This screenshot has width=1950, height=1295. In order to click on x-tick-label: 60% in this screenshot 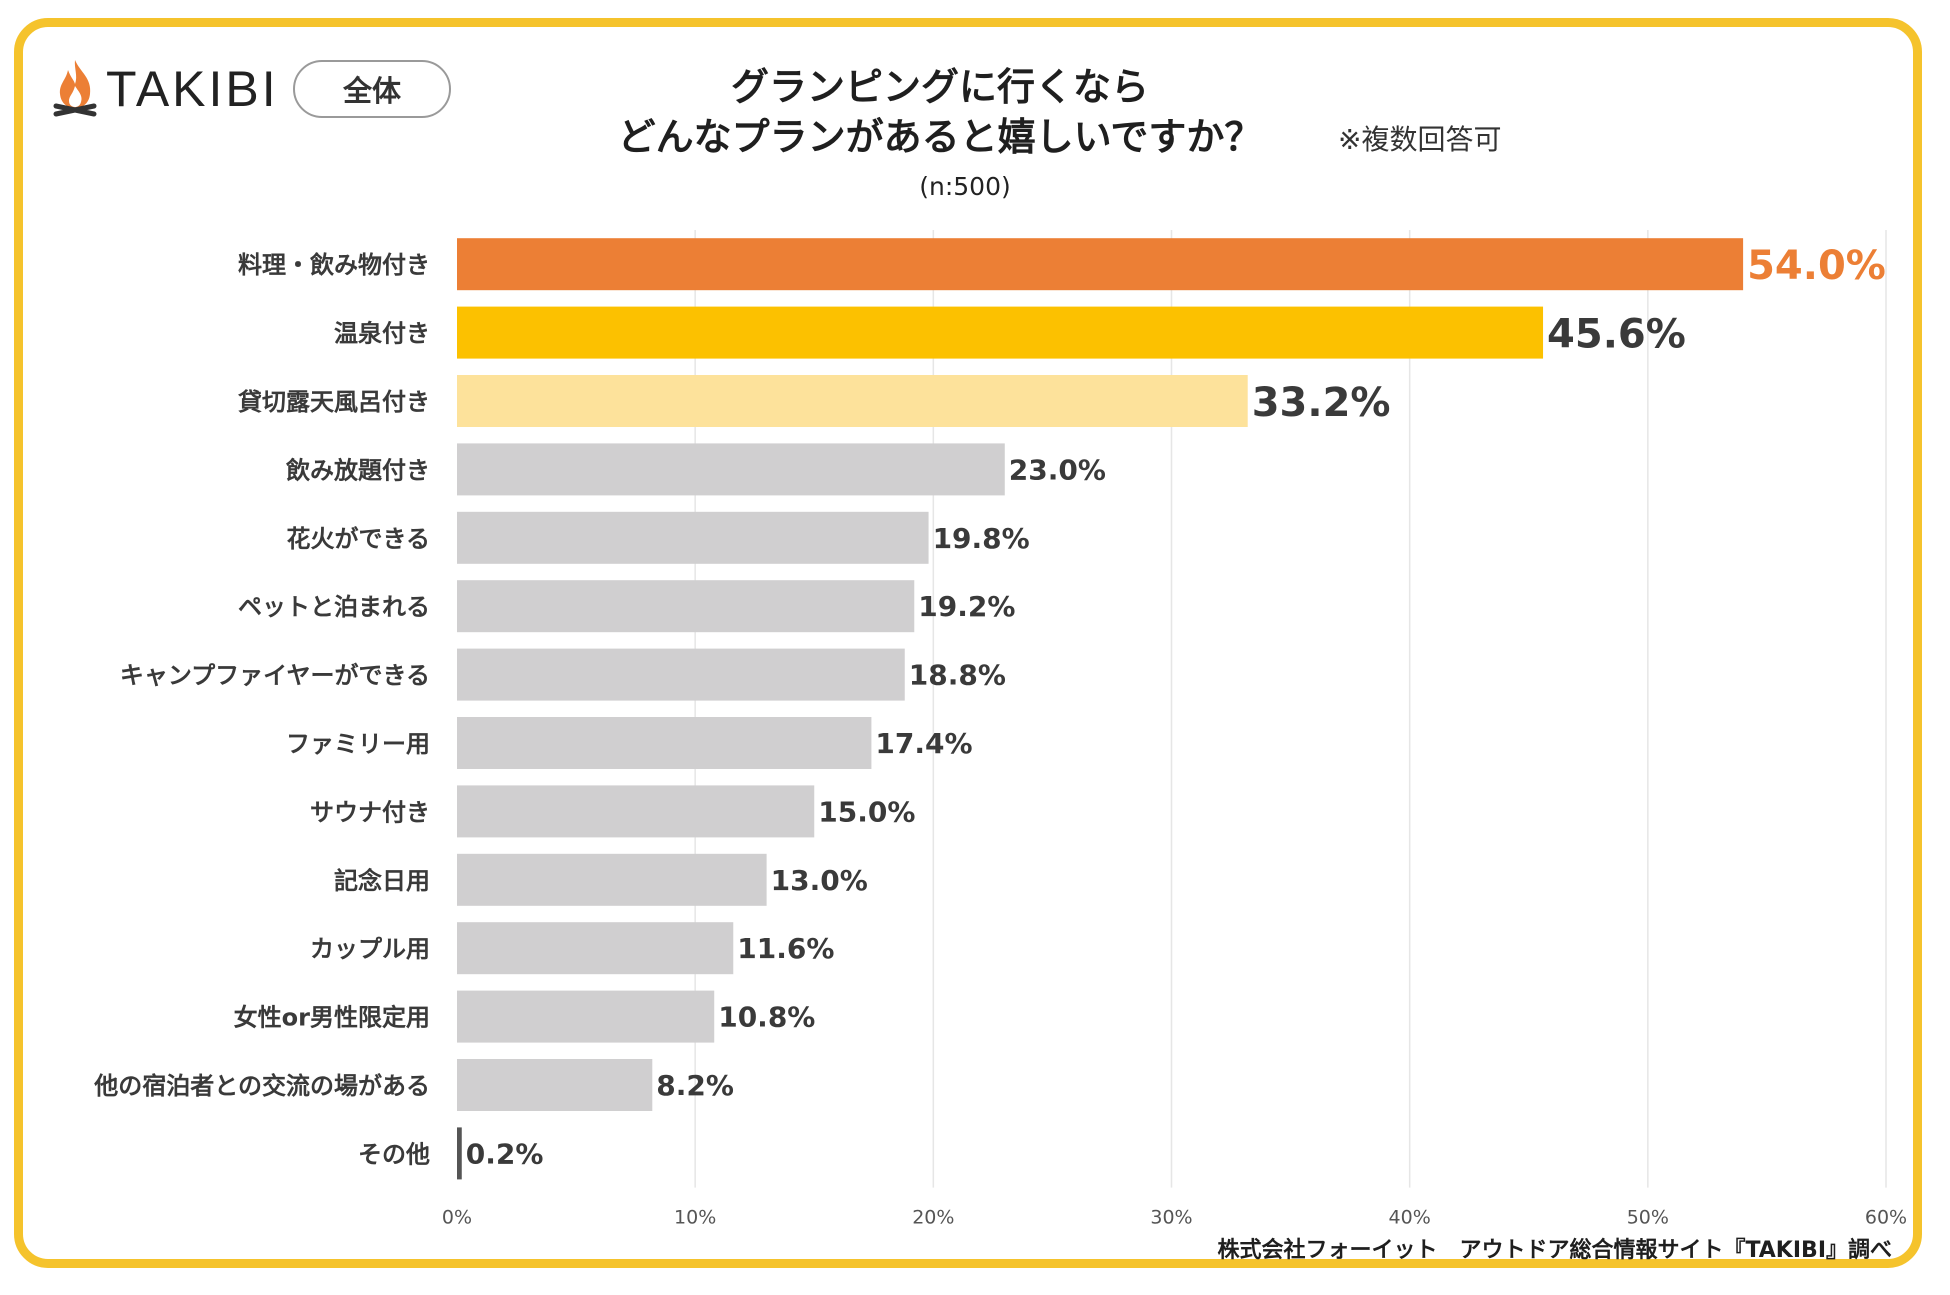, I will do `click(1886, 1218)`.